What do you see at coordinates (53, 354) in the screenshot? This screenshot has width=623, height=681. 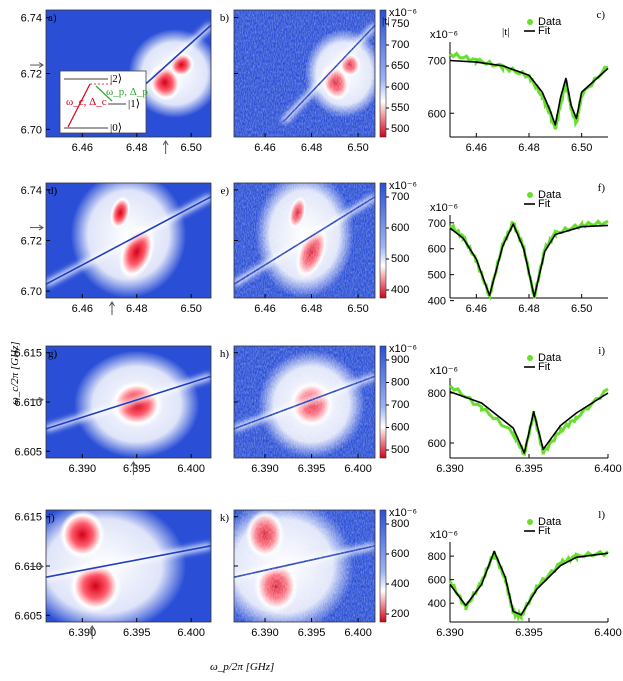 I see `panel-tag: g)` at bounding box center [53, 354].